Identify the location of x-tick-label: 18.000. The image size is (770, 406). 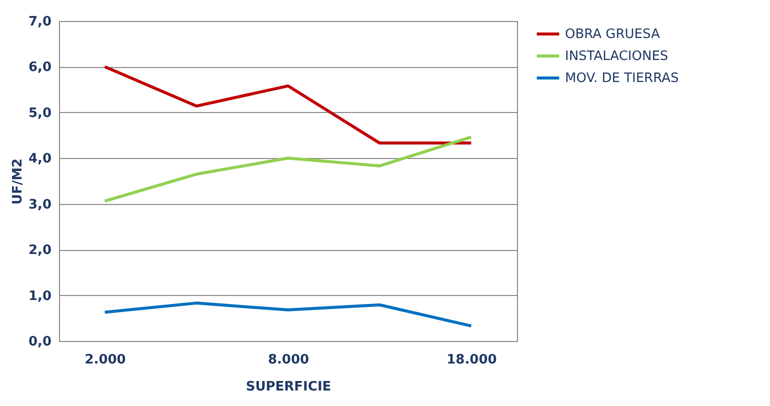
(471, 360).